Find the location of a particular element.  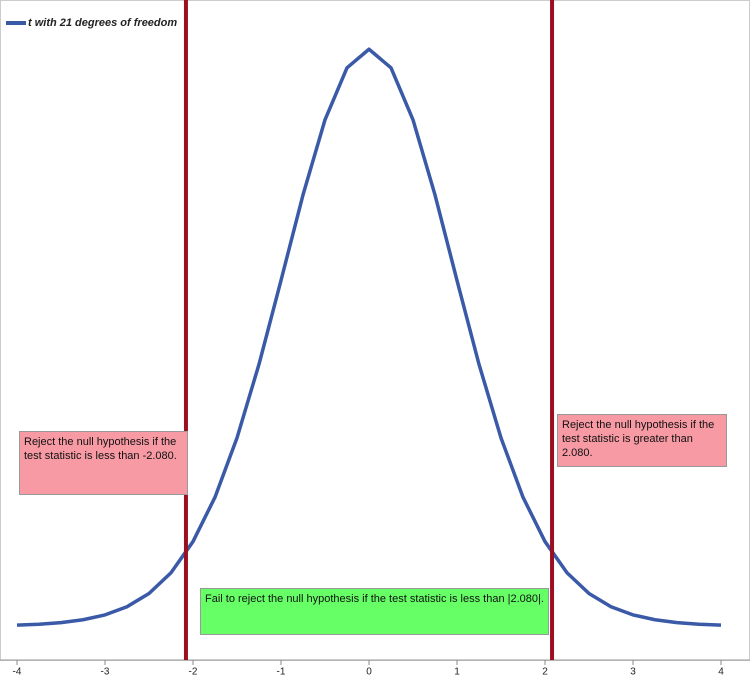

x-tick-label: -1 is located at coordinates (281, 672).